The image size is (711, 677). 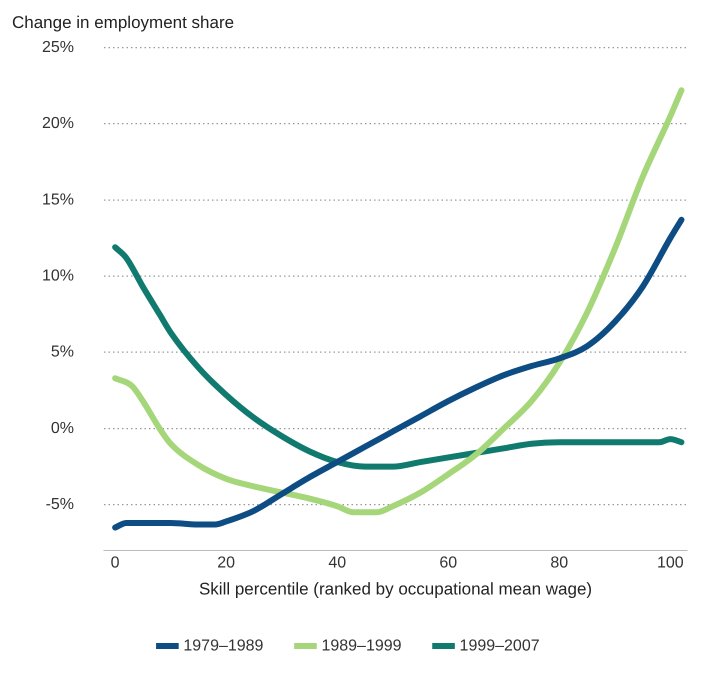 What do you see at coordinates (670, 563) in the screenshot?
I see `x-tick-label: 100` at bounding box center [670, 563].